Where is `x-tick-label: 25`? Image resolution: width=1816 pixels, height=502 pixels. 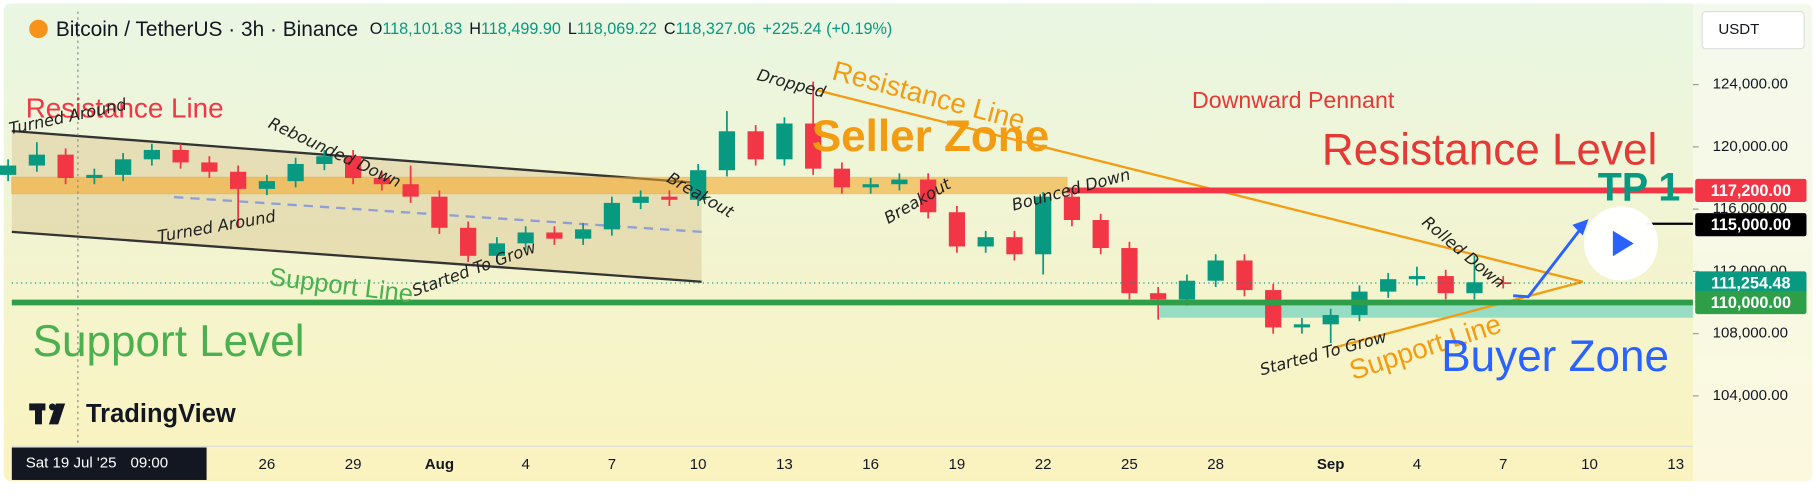
x-tick-label: 25 is located at coordinates (1129, 464).